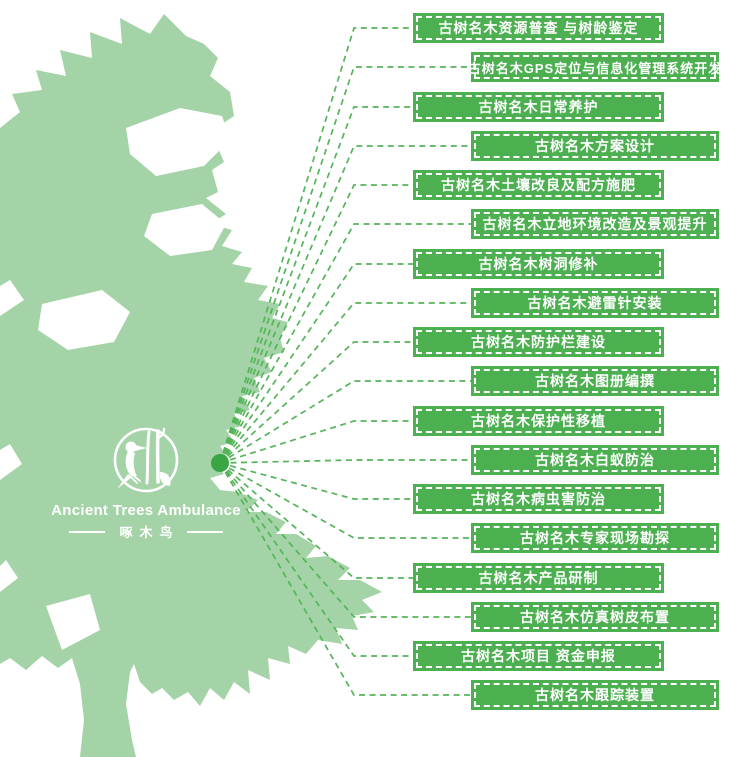  I want to click on service-label: 古树名木立地环境改造及景观提升, so click(595, 224).